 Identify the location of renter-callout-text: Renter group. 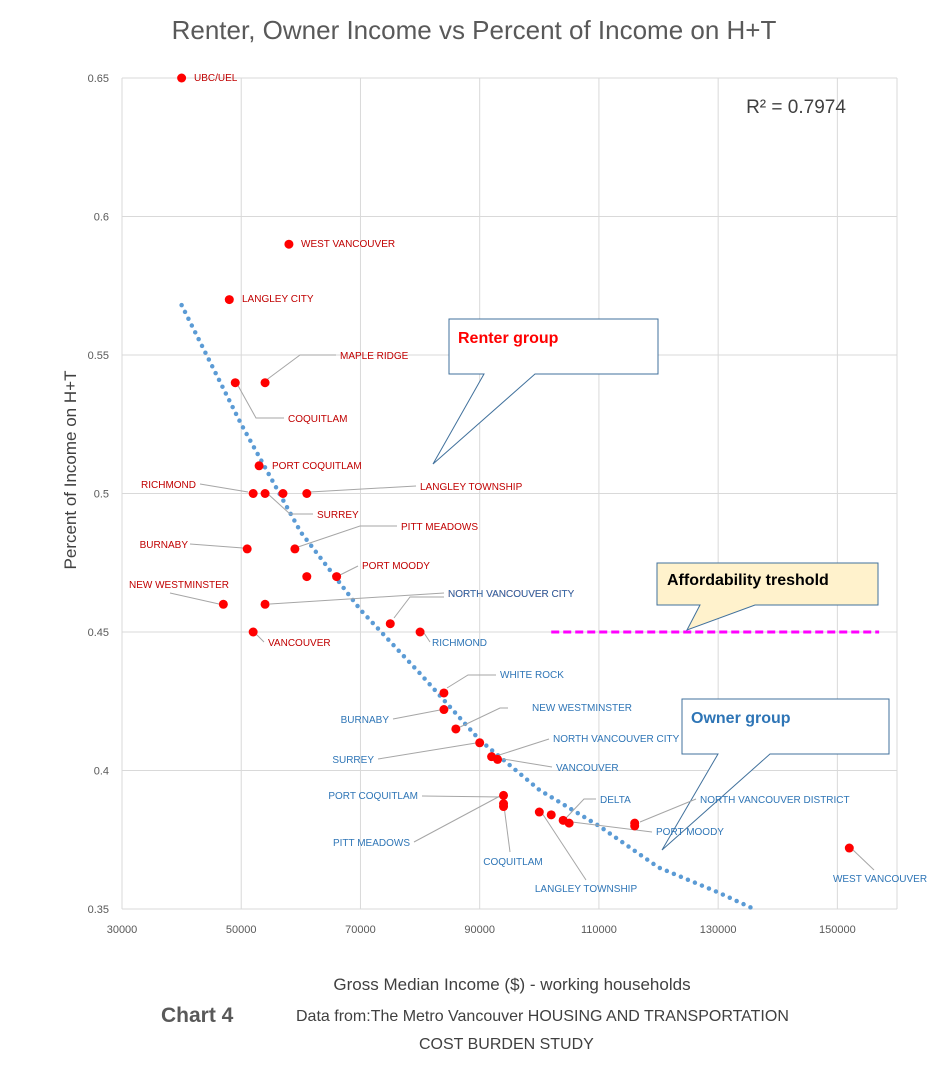
(508, 338).